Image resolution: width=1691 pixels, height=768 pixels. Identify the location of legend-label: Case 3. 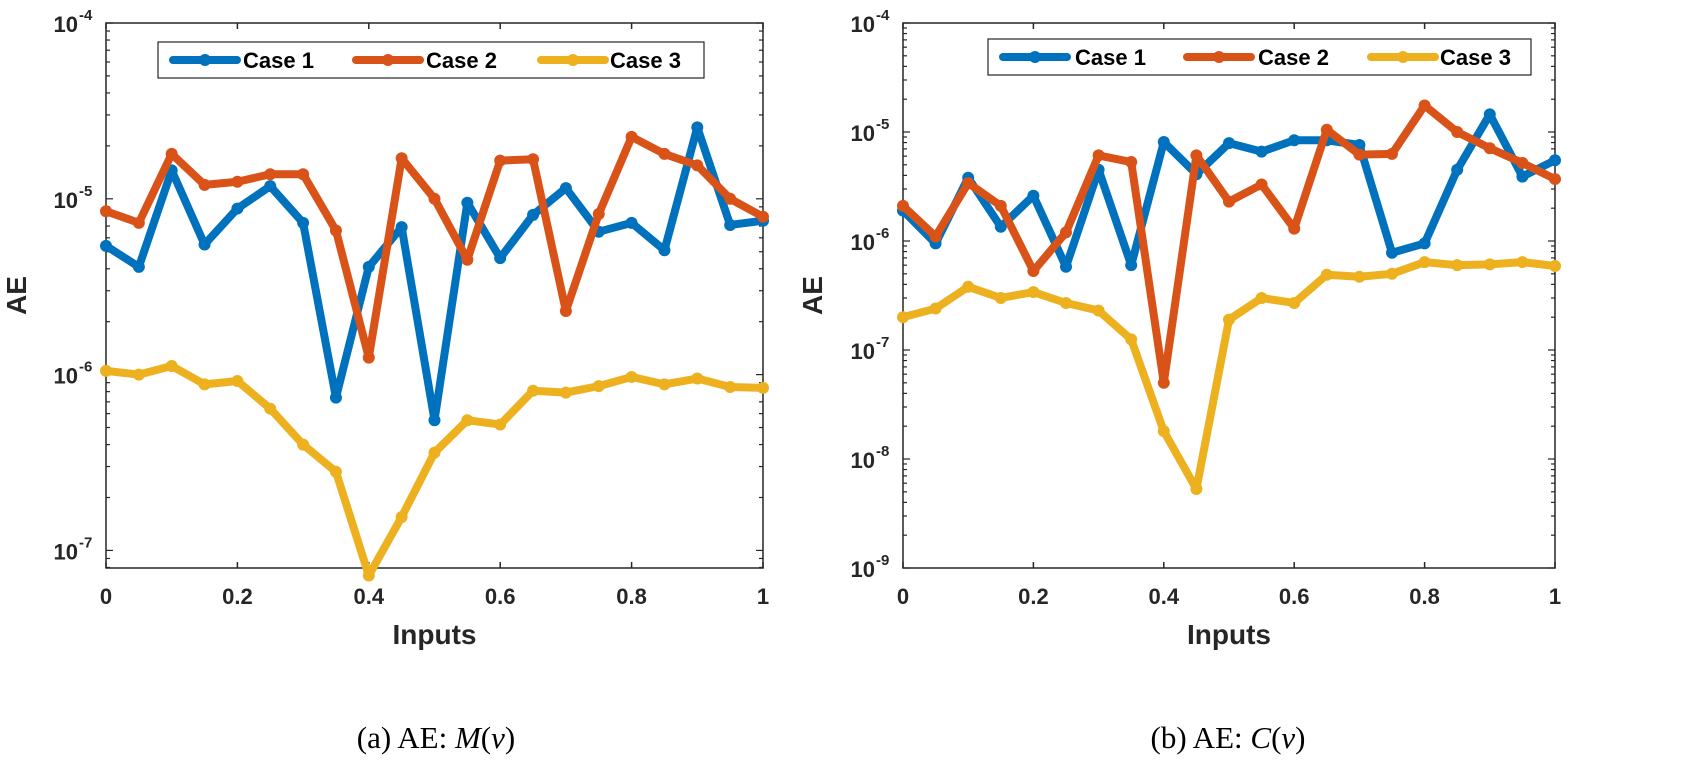
(645, 60).